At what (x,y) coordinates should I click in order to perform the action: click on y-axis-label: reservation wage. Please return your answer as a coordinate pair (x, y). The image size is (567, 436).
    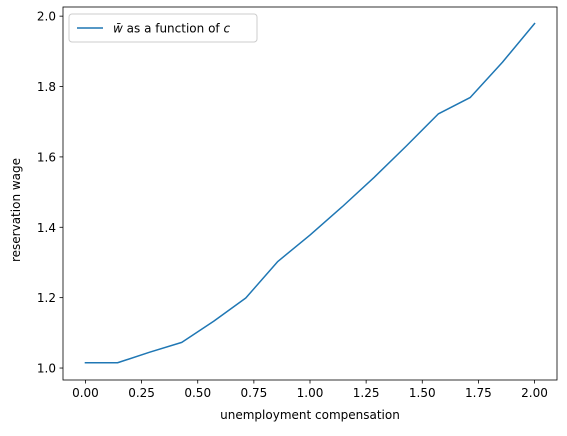
    Looking at the image, I should click on (16, 210).